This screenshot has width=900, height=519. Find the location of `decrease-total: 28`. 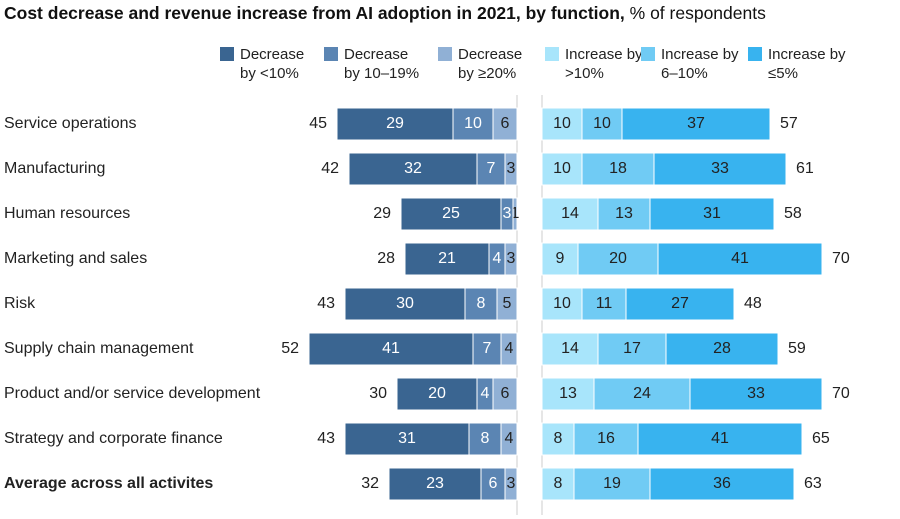

decrease-total: 28 is located at coordinates (386, 258).